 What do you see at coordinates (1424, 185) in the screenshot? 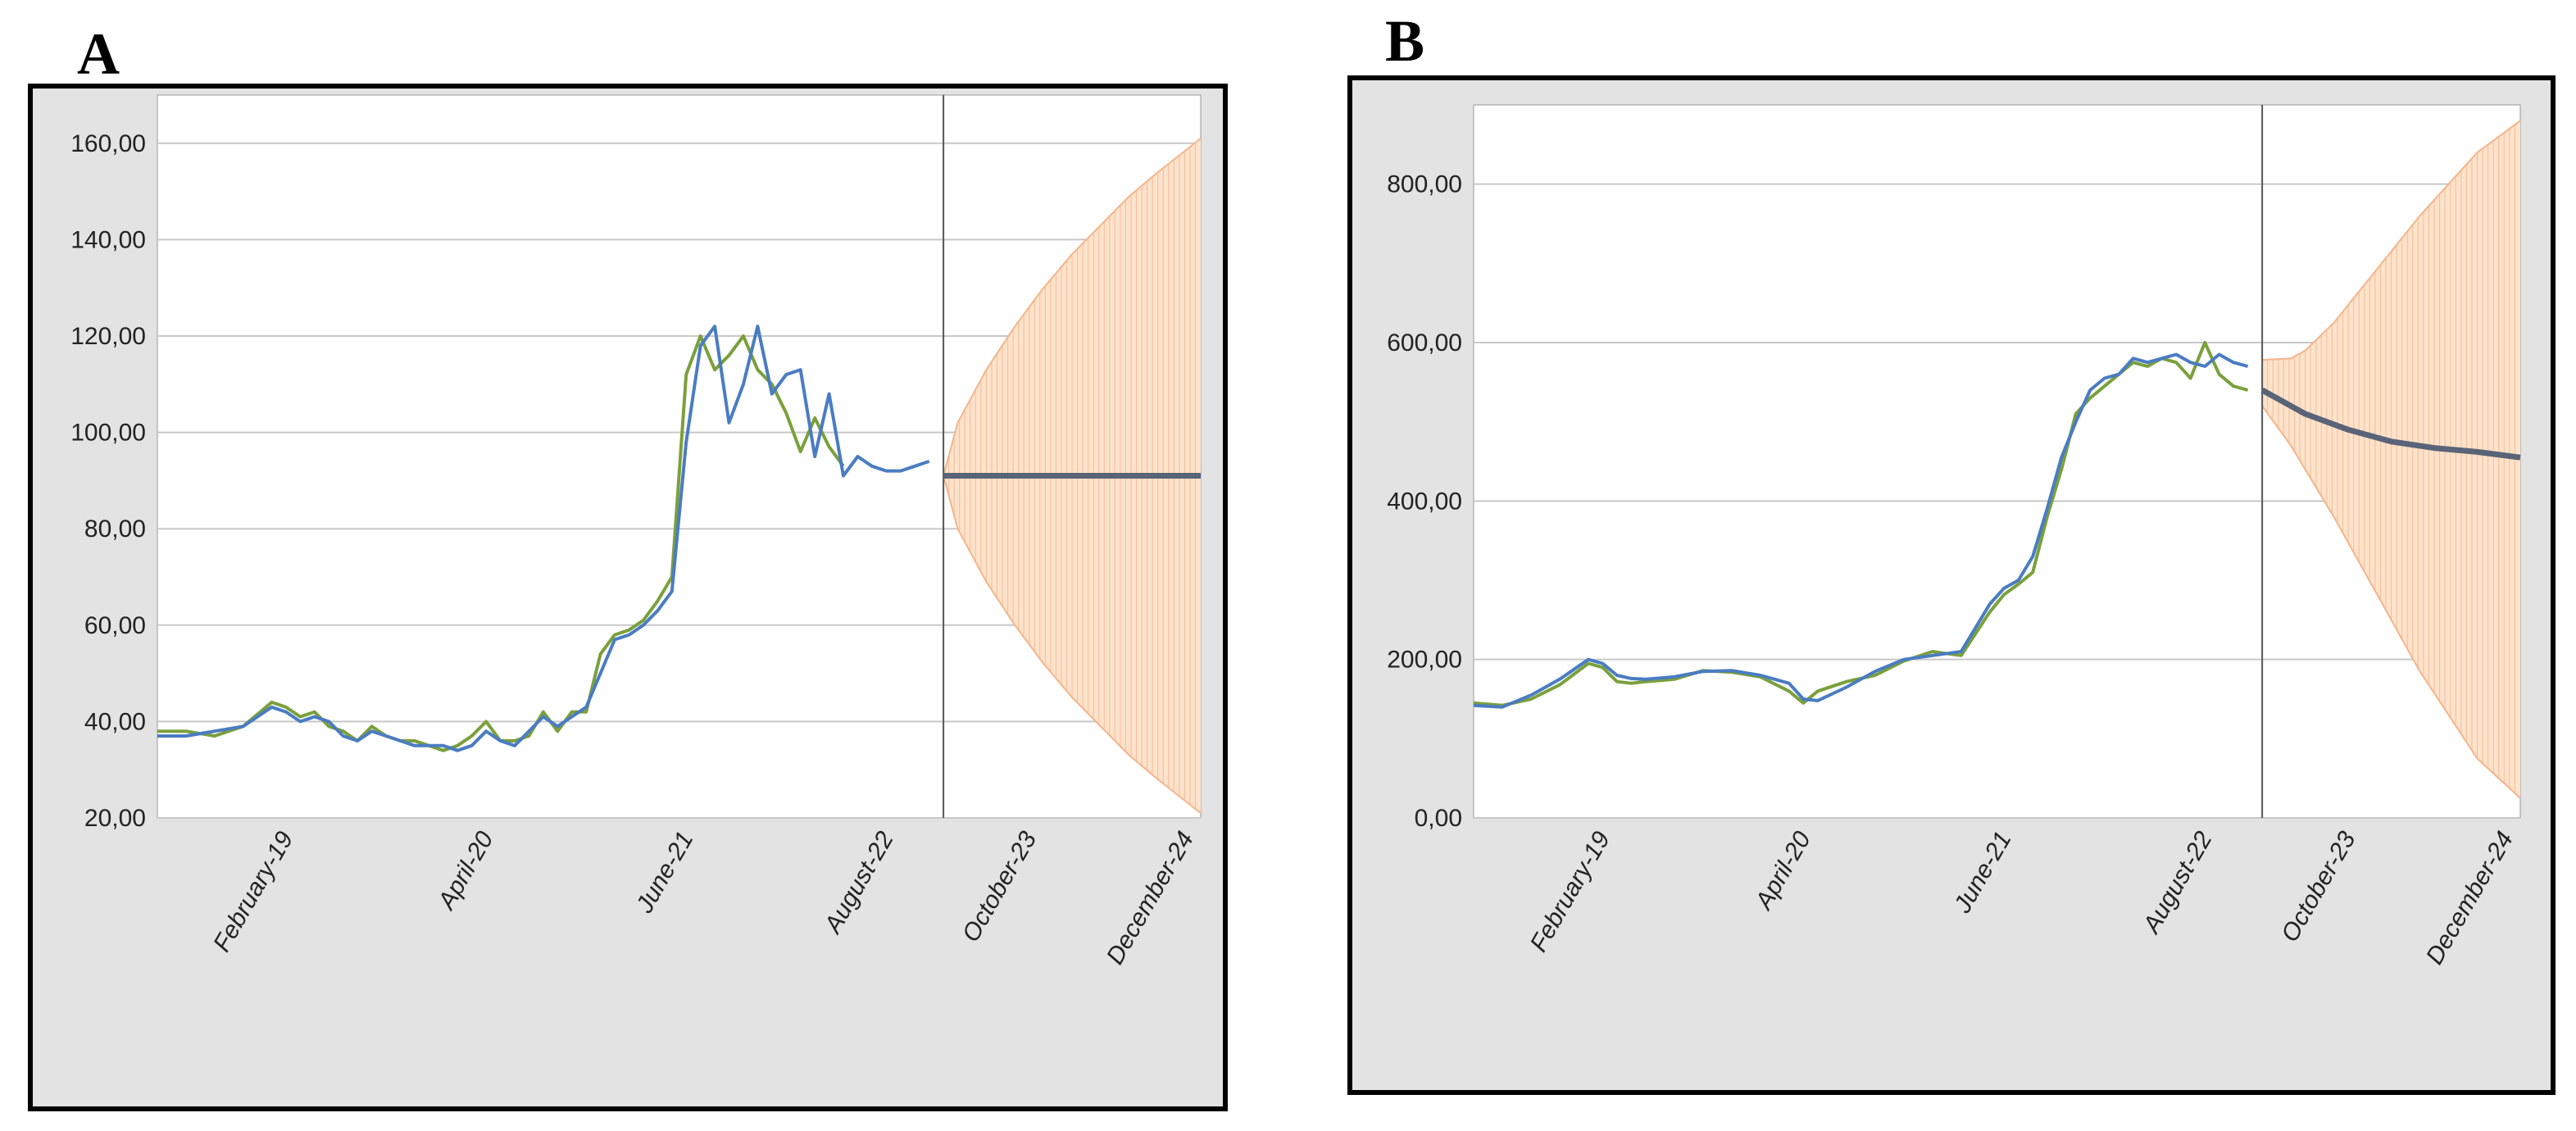
I see `y-tick-label: 800,00` at bounding box center [1424, 185].